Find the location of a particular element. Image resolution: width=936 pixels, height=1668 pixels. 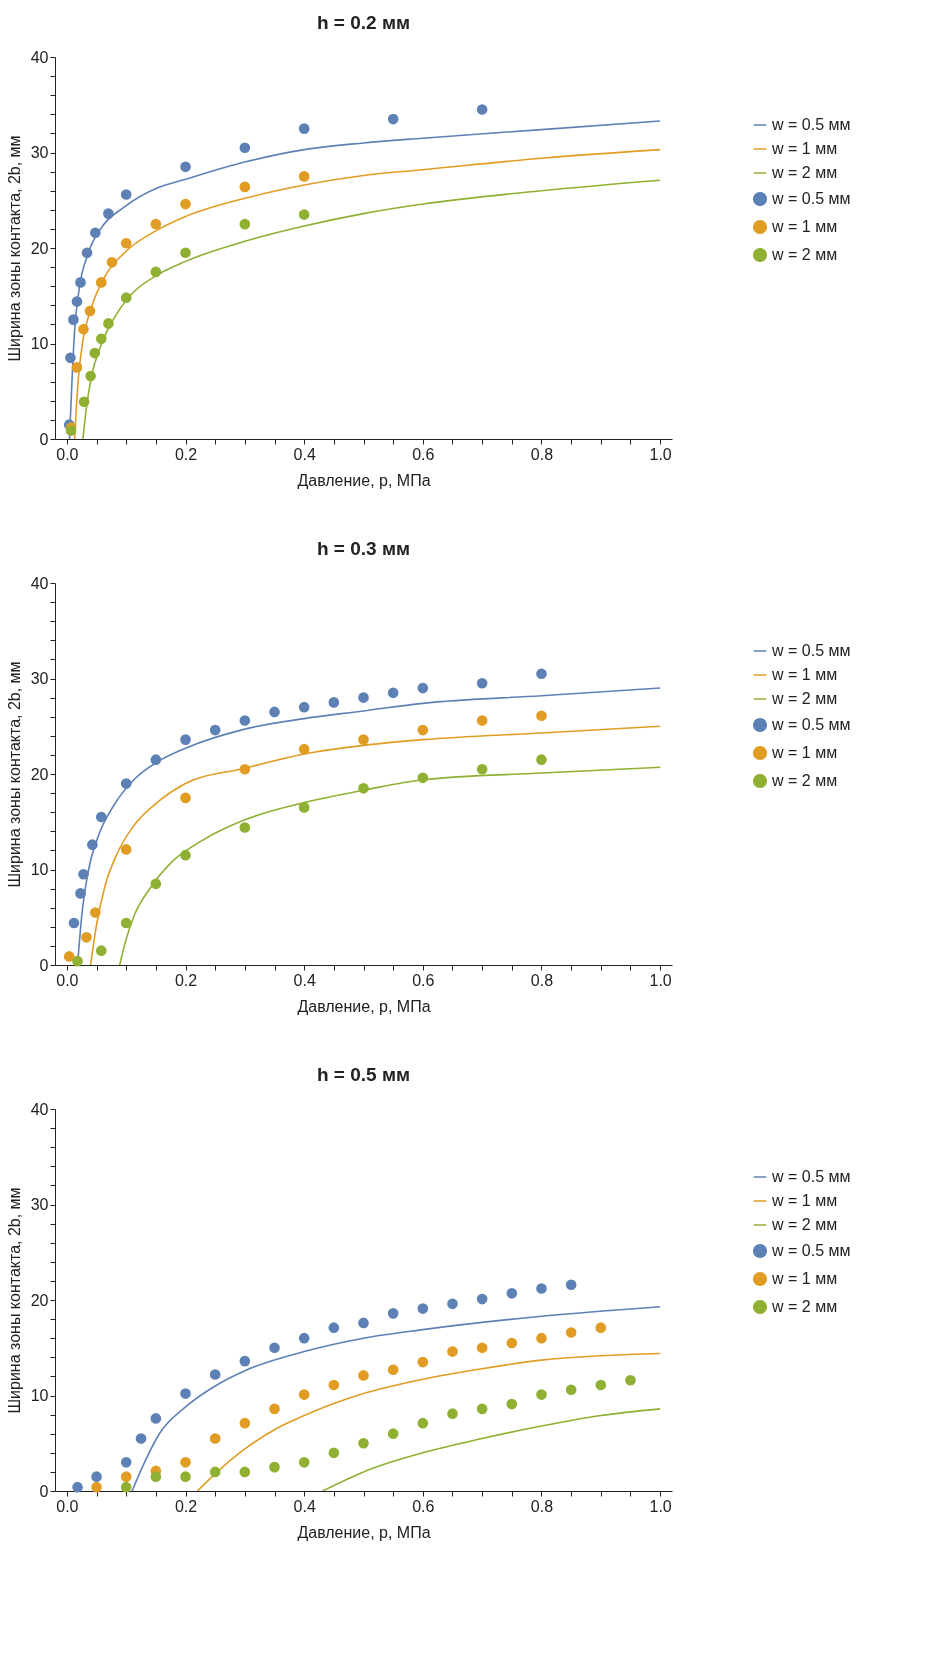

chart-title: h = 0.2 мм is located at coordinates (363, 22).